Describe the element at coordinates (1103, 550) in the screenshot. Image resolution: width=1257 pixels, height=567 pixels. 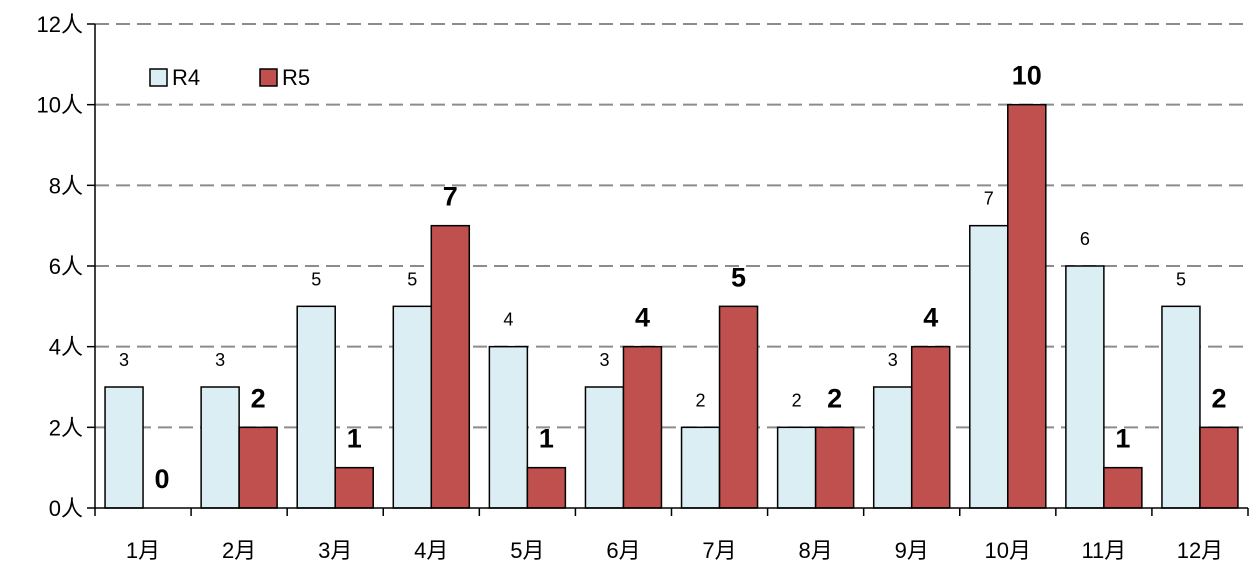
I see `x-tick-label: 11月` at that location.